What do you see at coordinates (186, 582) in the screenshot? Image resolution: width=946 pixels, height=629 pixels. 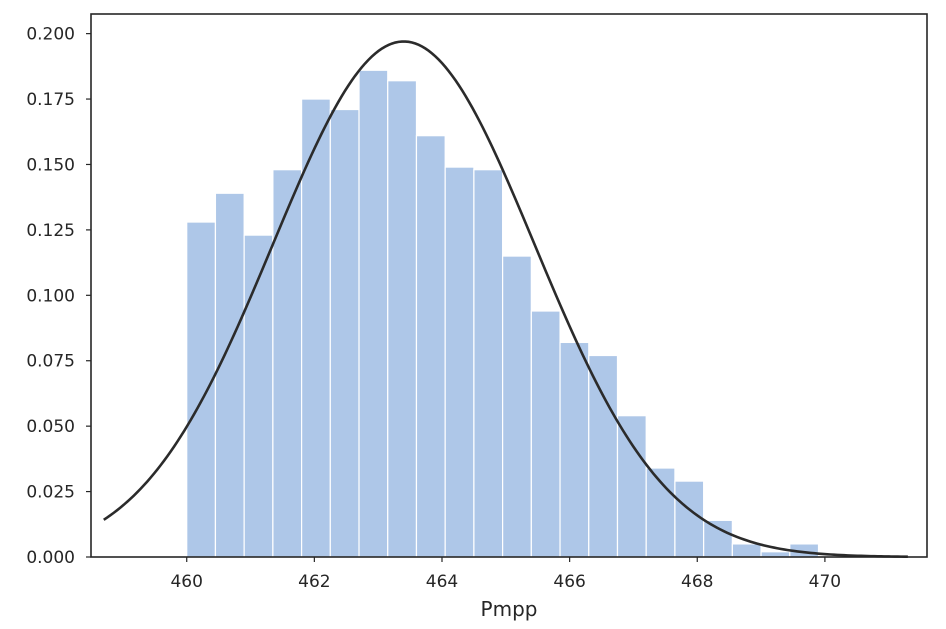 I see `x-tick-label: 460` at bounding box center [186, 582].